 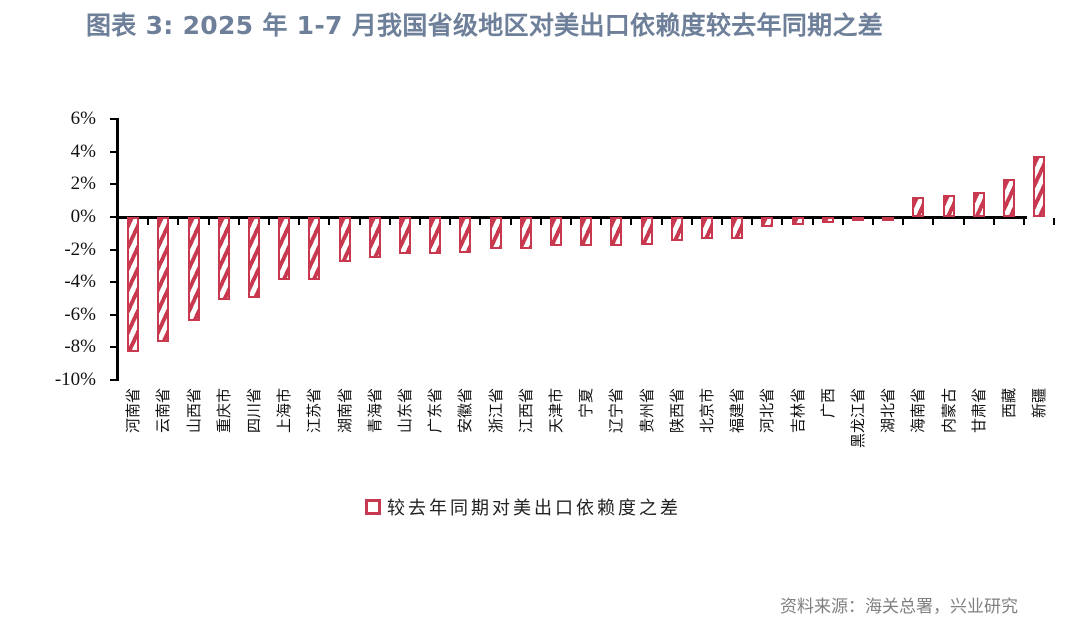 I want to click on source-note: 资料来源：海关总署，兴业研究, so click(x=899, y=607).